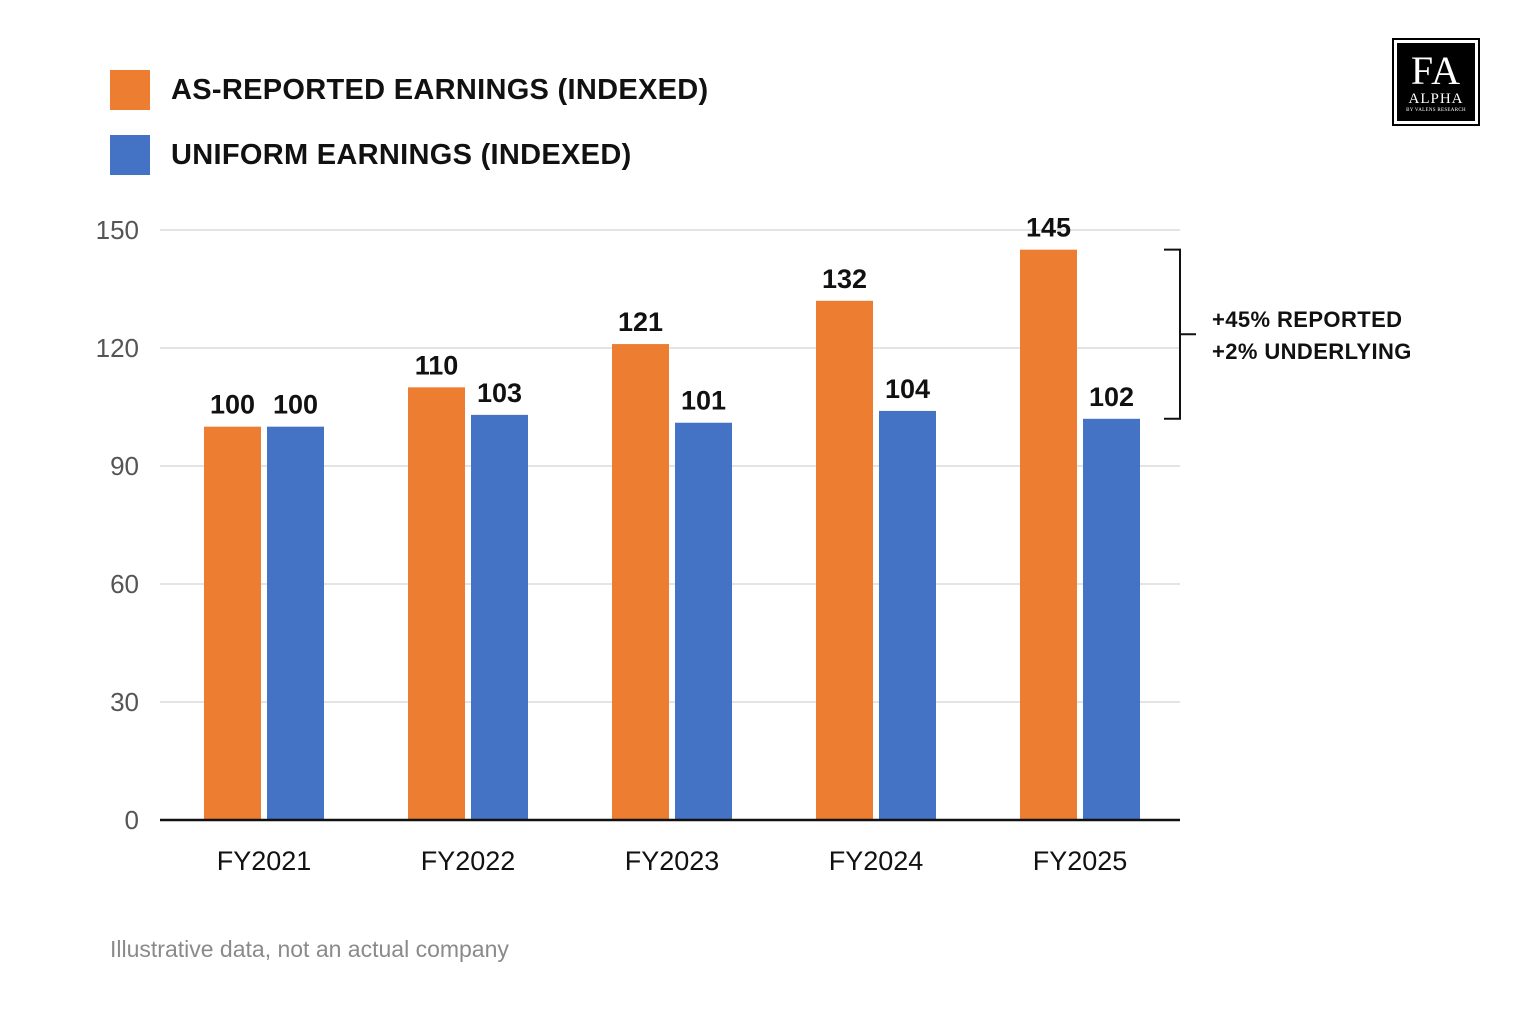  Describe the element at coordinates (1436, 99) in the screenshot. I see `logo-word: ALPHA` at that location.